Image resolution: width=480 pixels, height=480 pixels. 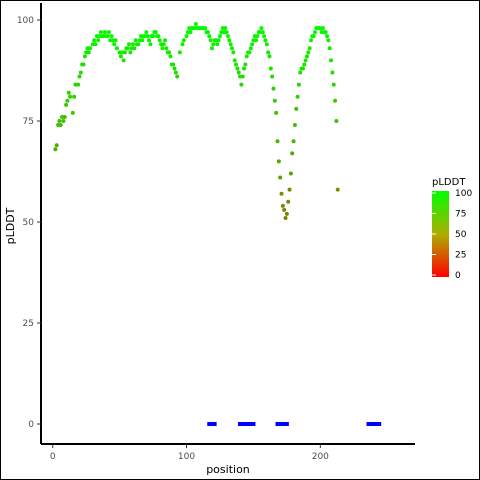 What do you see at coordinates (28, 122) in the screenshot?
I see `y-tick-label: 75` at bounding box center [28, 122].